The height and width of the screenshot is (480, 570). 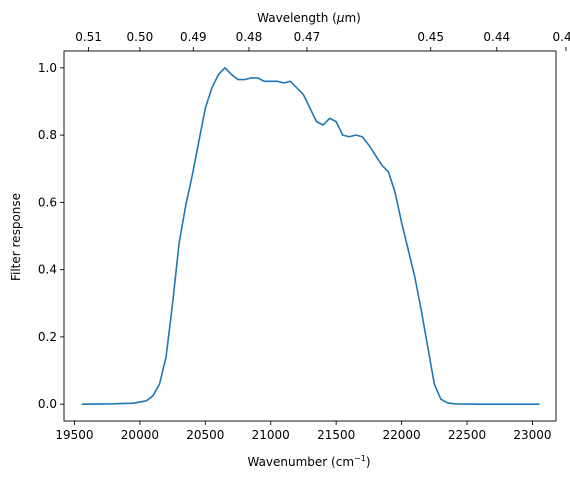 What do you see at coordinates (74, 435) in the screenshot?
I see `x-tick-label: 19500` at bounding box center [74, 435].